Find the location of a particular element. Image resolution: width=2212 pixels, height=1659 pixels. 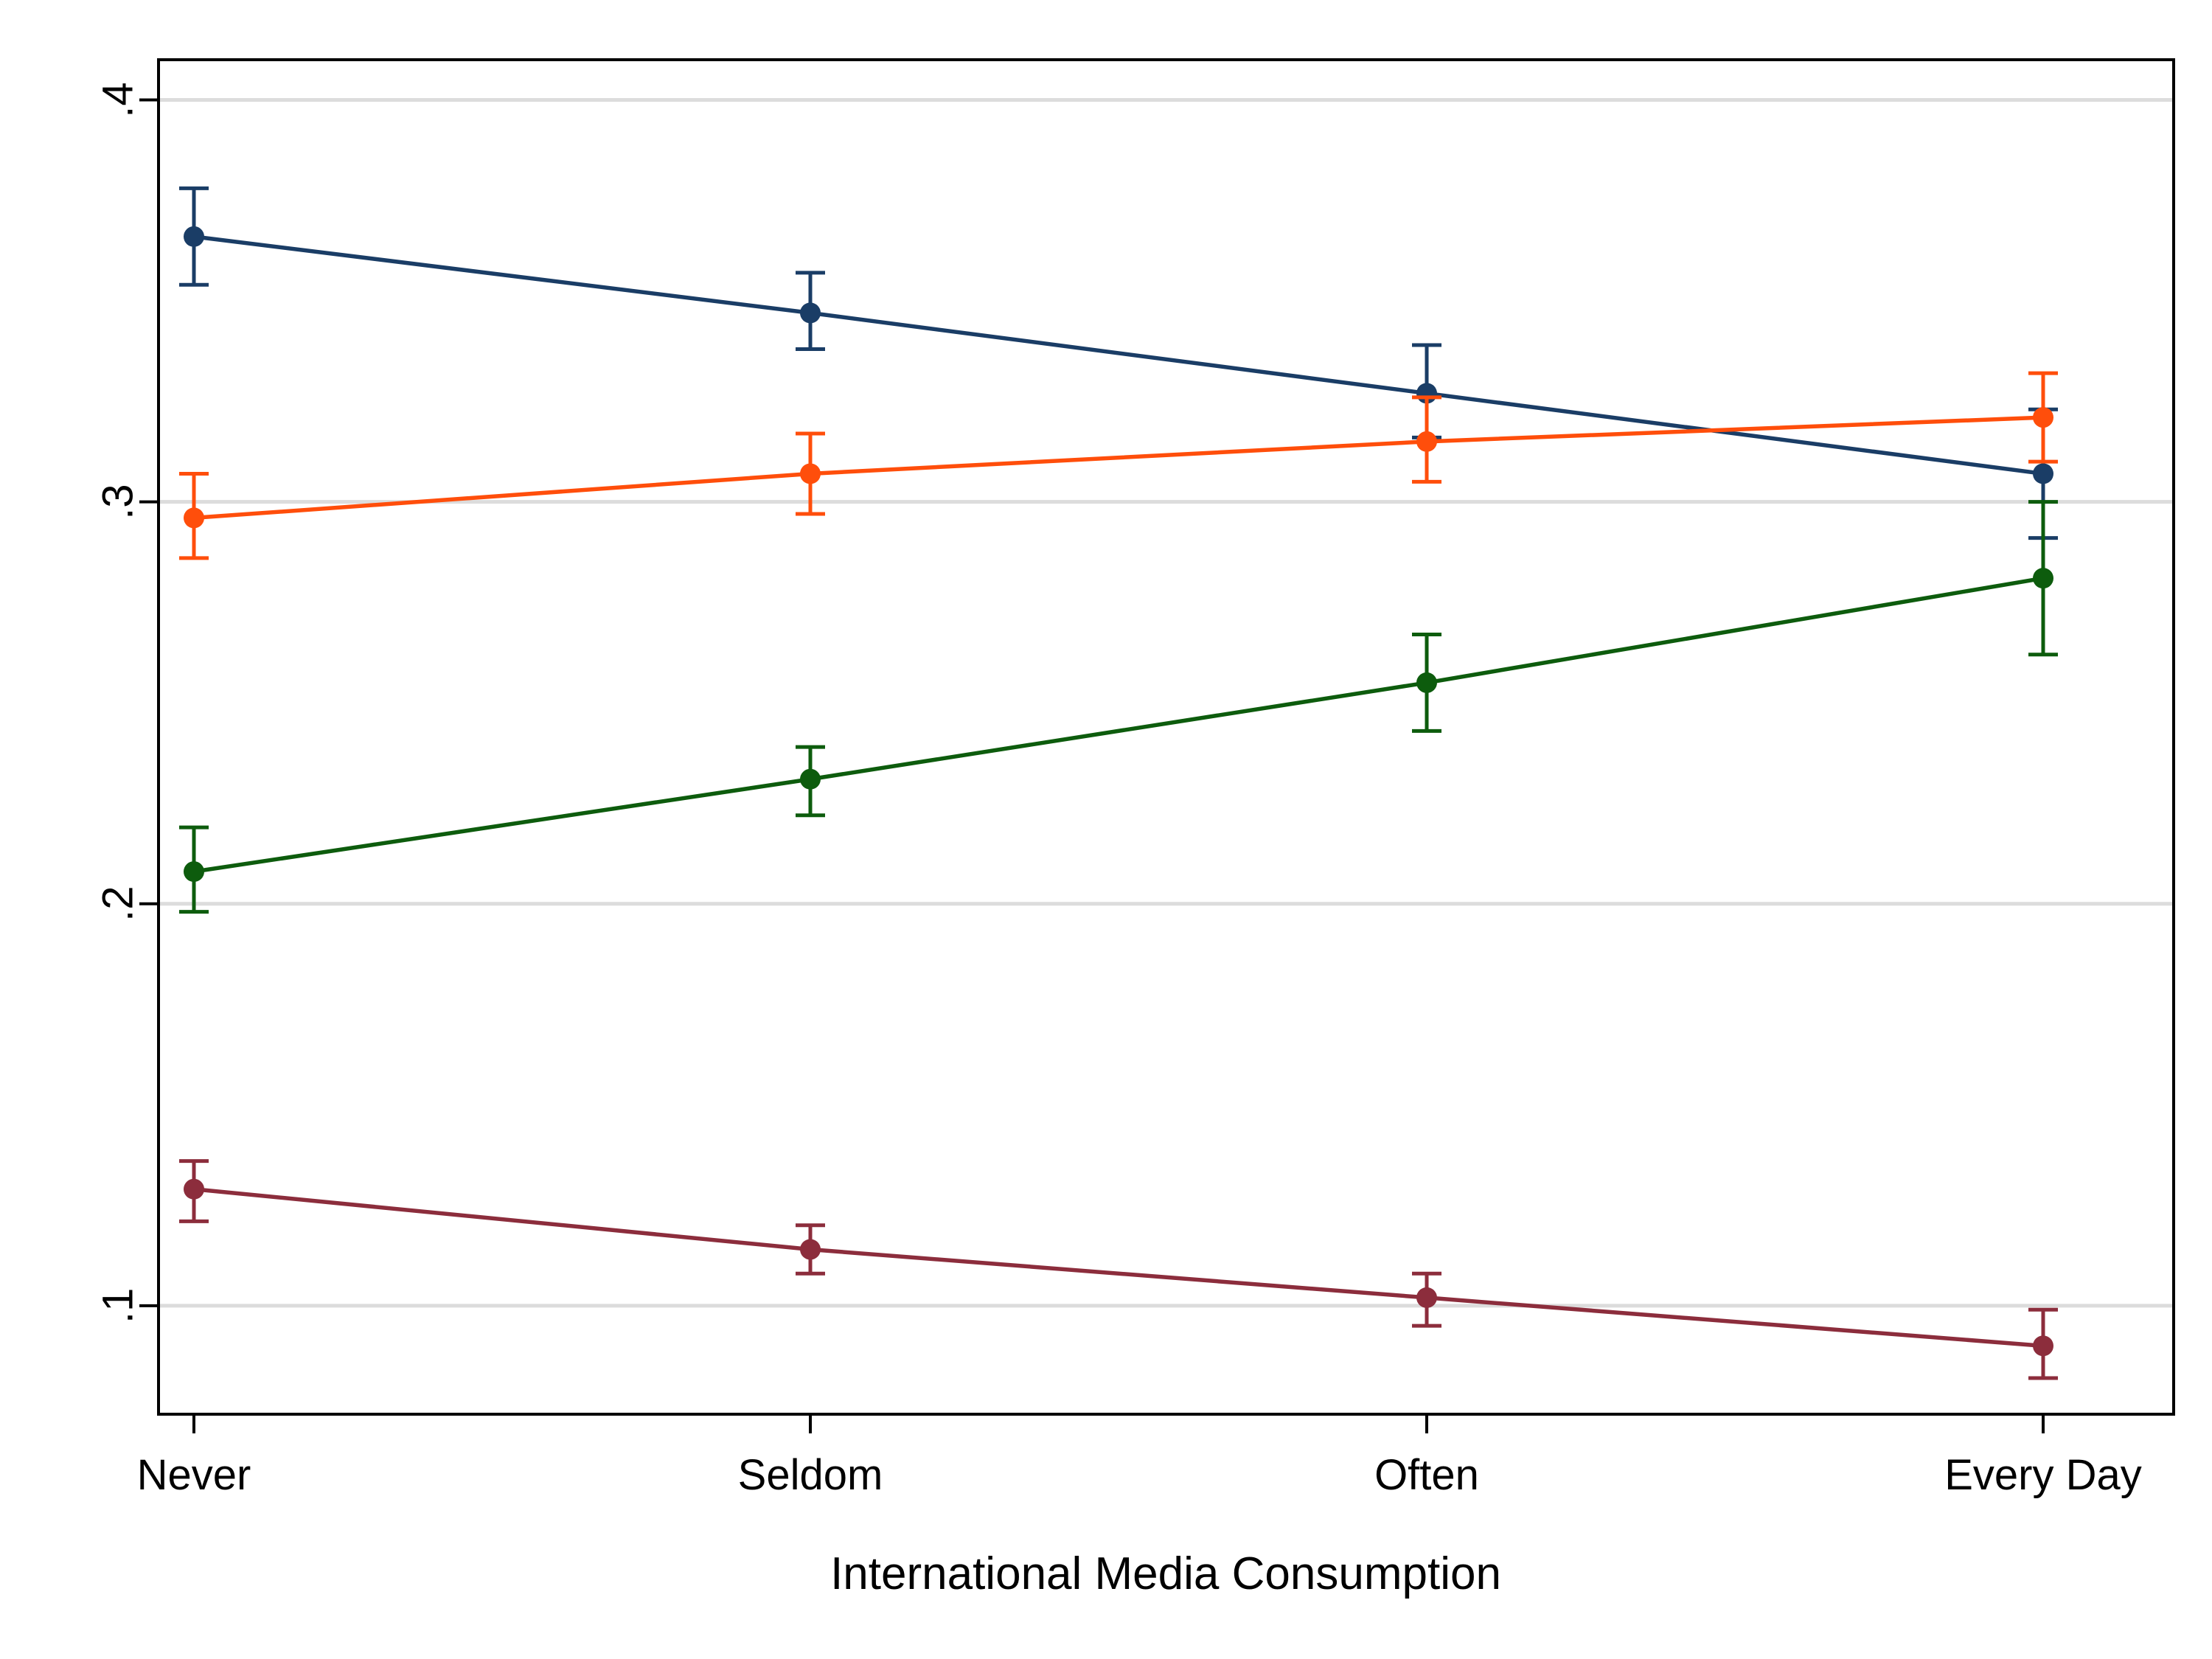

x-axis-title: International Media Consumption is located at coordinates (1165, 1573).